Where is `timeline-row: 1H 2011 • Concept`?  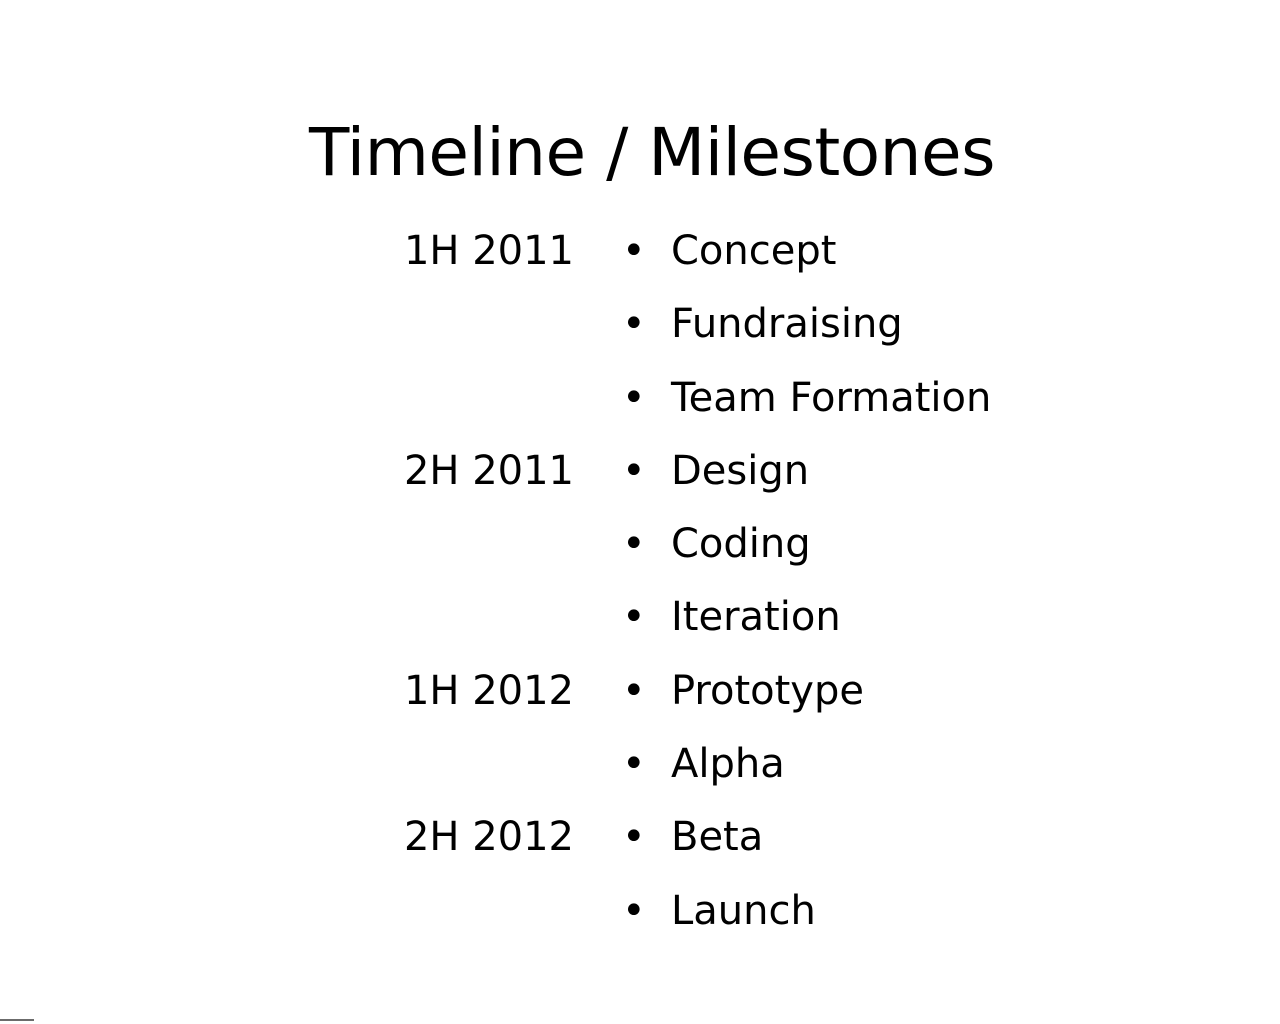 timeline-row: 1H 2011 • Concept is located at coordinates (640, 251).